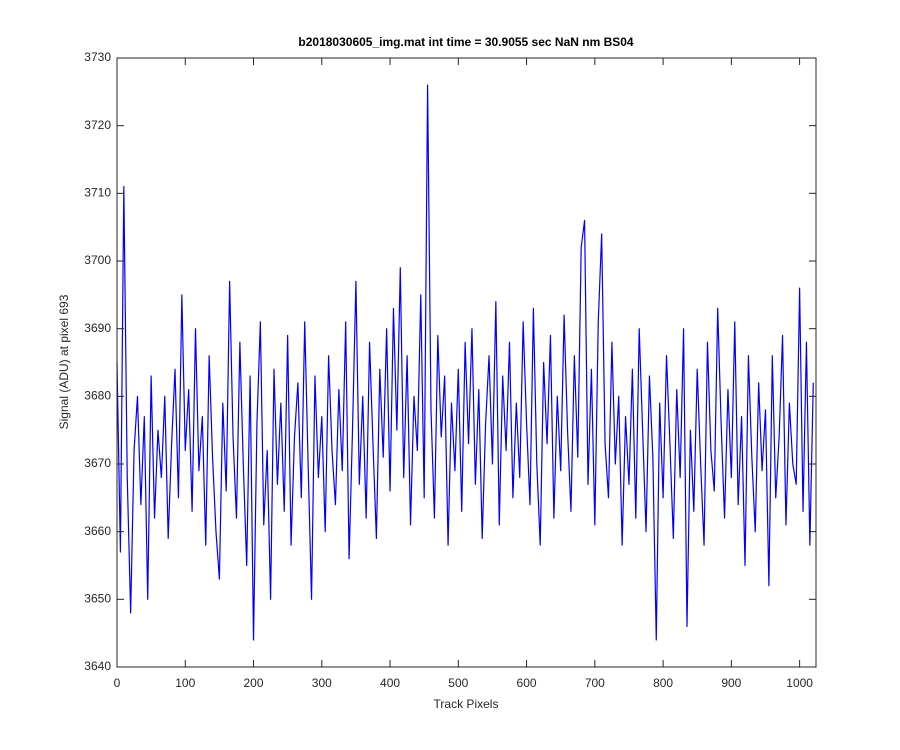 Image resolution: width=900 pixels, height=750 pixels. I want to click on y-tick-label: 3690, so click(97, 328).